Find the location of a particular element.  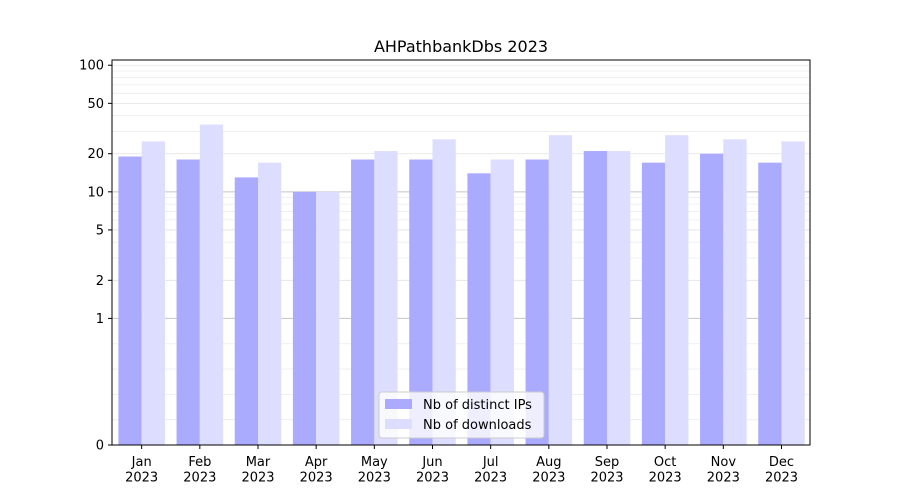

x-tick-label: Jul is located at coordinates (490, 462).